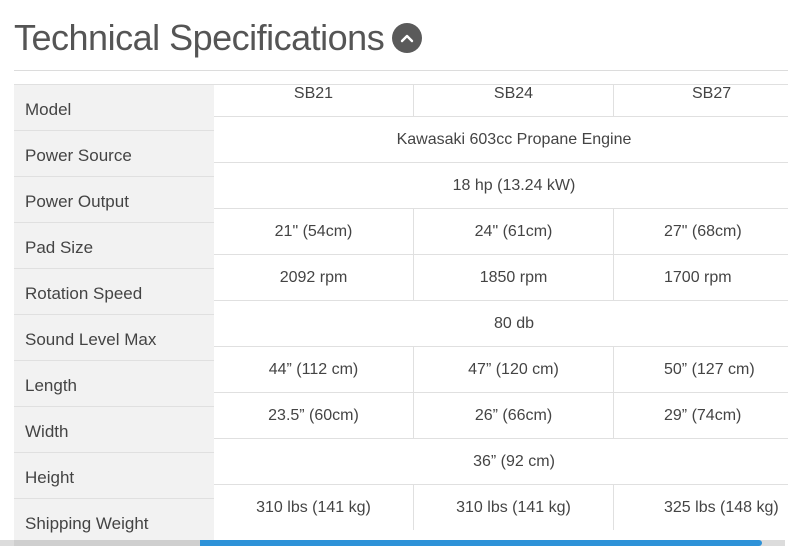 This screenshot has height=558, width=799. I want to click on table-row: Kawasaki 603cc Propane Engine, so click(501, 139).